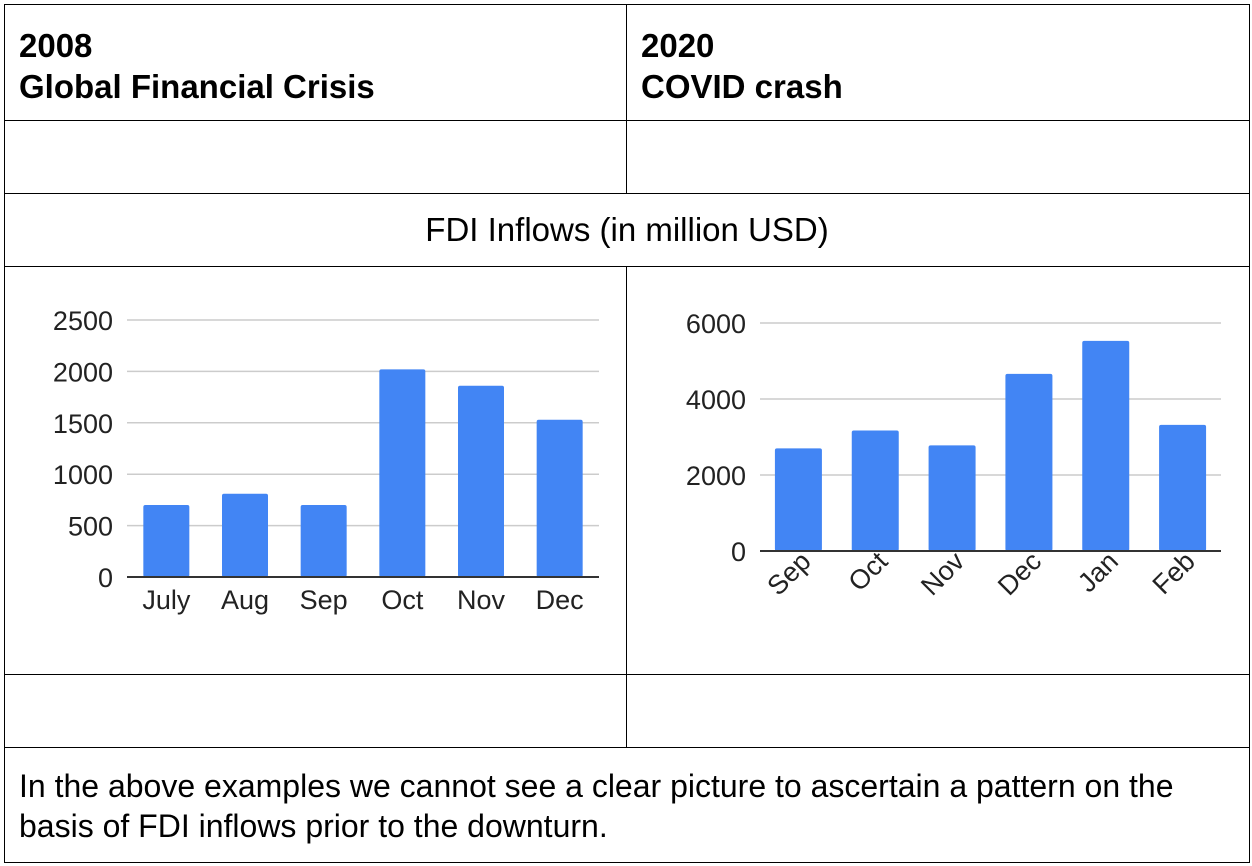 The image size is (1252, 866). Describe the element at coordinates (678, 45) in the screenshot. I see `year-label: 2020` at that location.